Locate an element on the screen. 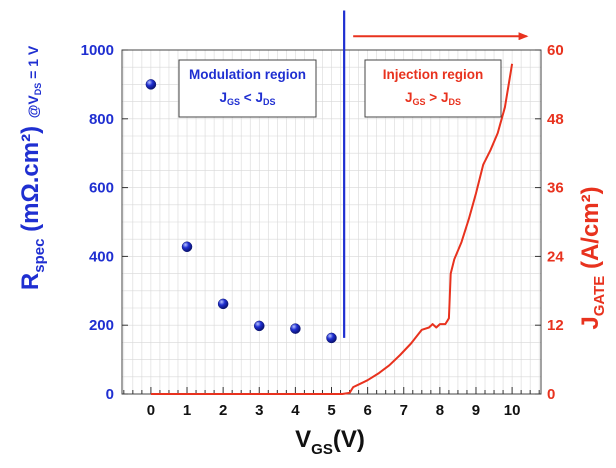 The image size is (616, 468). injection-region-condition: JGS > JDS is located at coordinates (433, 98).